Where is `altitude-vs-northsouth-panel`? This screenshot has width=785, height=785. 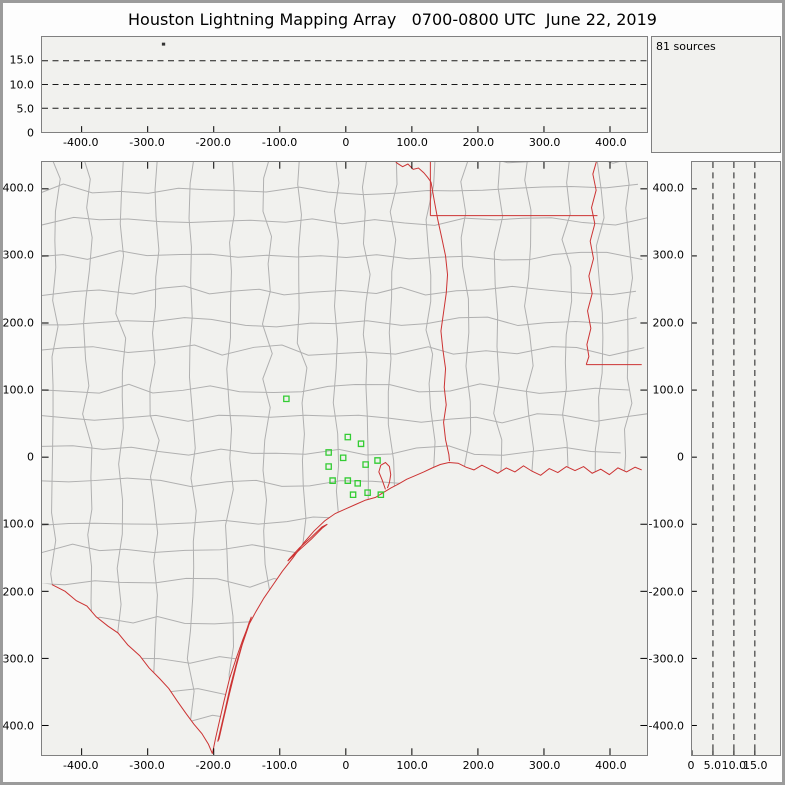
altitude-vs-northsouth-panel is located at coordinates (736, 458).